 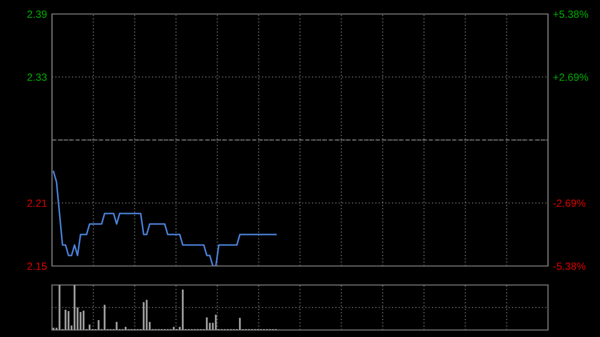 What do you see at coordinates (569, 203) in the screenshot?
I see `y2-tick-label: -2.69%` at bounding box center [569, 203].